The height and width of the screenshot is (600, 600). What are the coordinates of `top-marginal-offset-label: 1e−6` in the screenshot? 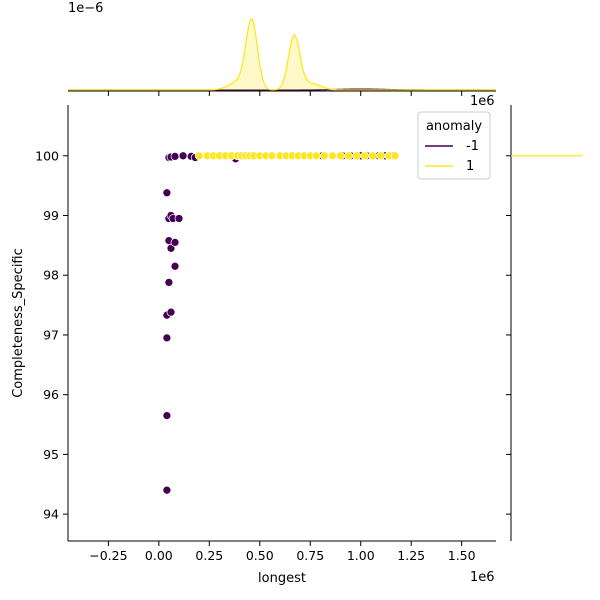 It's located at (85, 8).